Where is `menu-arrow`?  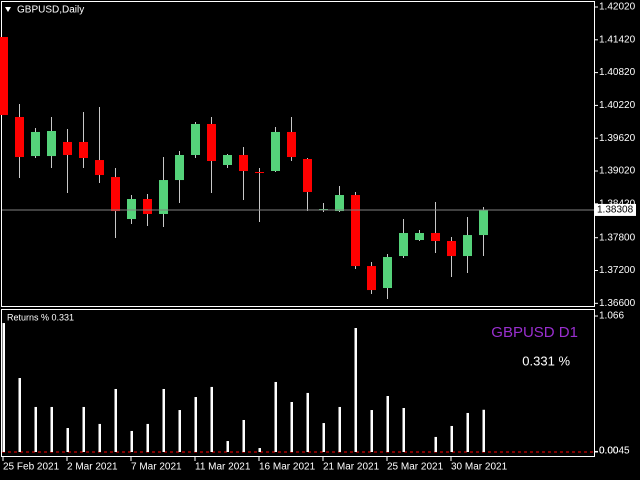
menu-arrow is located at coordinates (8, 9).